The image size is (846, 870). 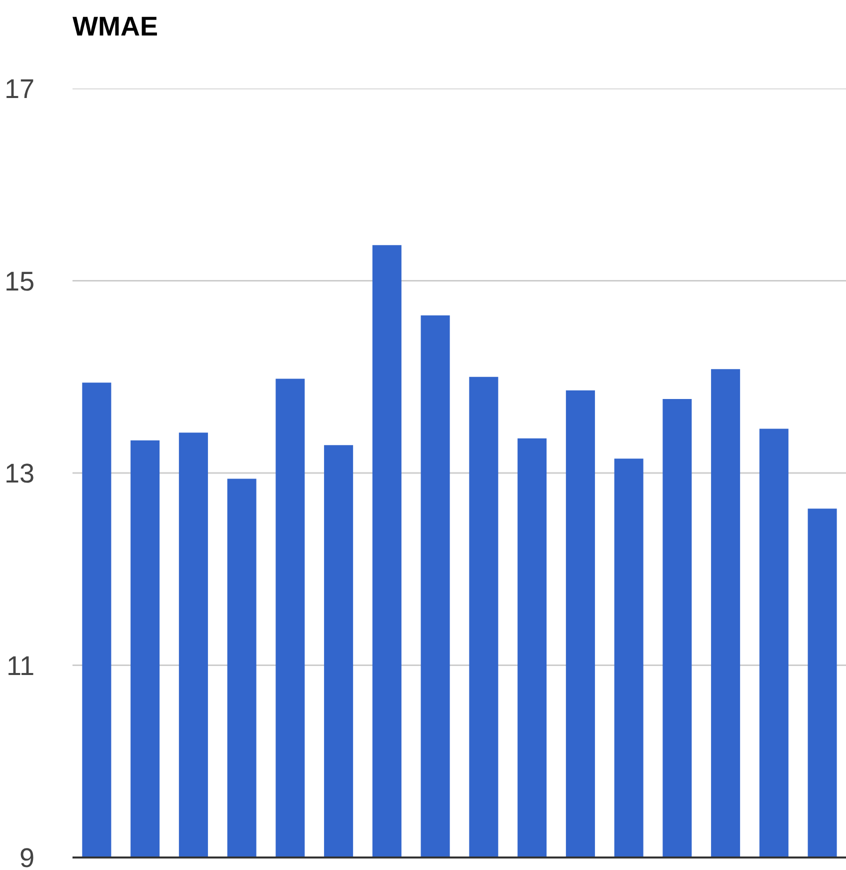 I want to click on y-tick-label: 13, so click(x=19, y=473).